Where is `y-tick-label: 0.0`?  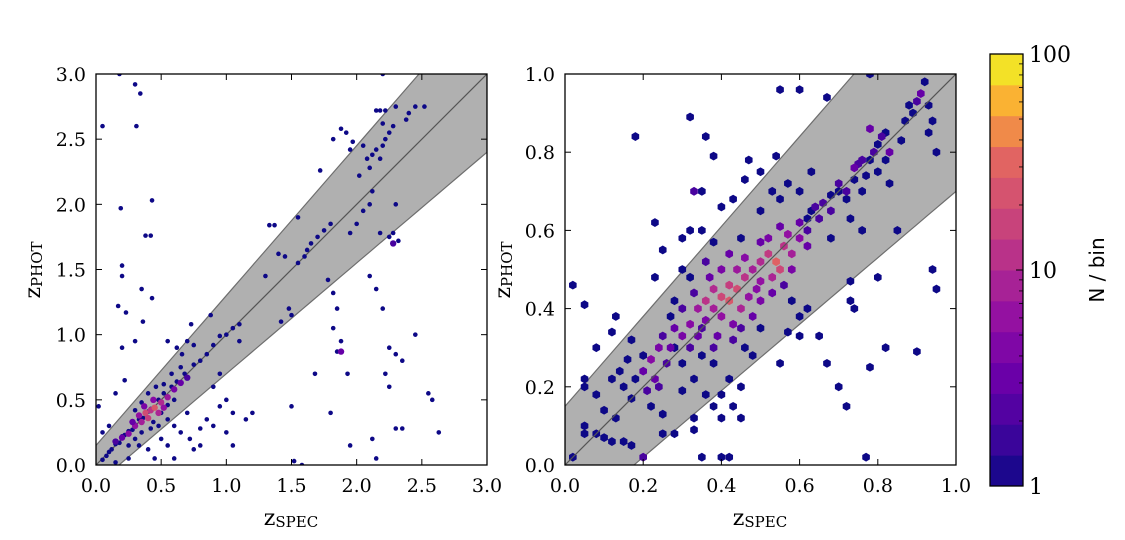 y-tick-label: 0.0 is located at coordinates (71, 466).